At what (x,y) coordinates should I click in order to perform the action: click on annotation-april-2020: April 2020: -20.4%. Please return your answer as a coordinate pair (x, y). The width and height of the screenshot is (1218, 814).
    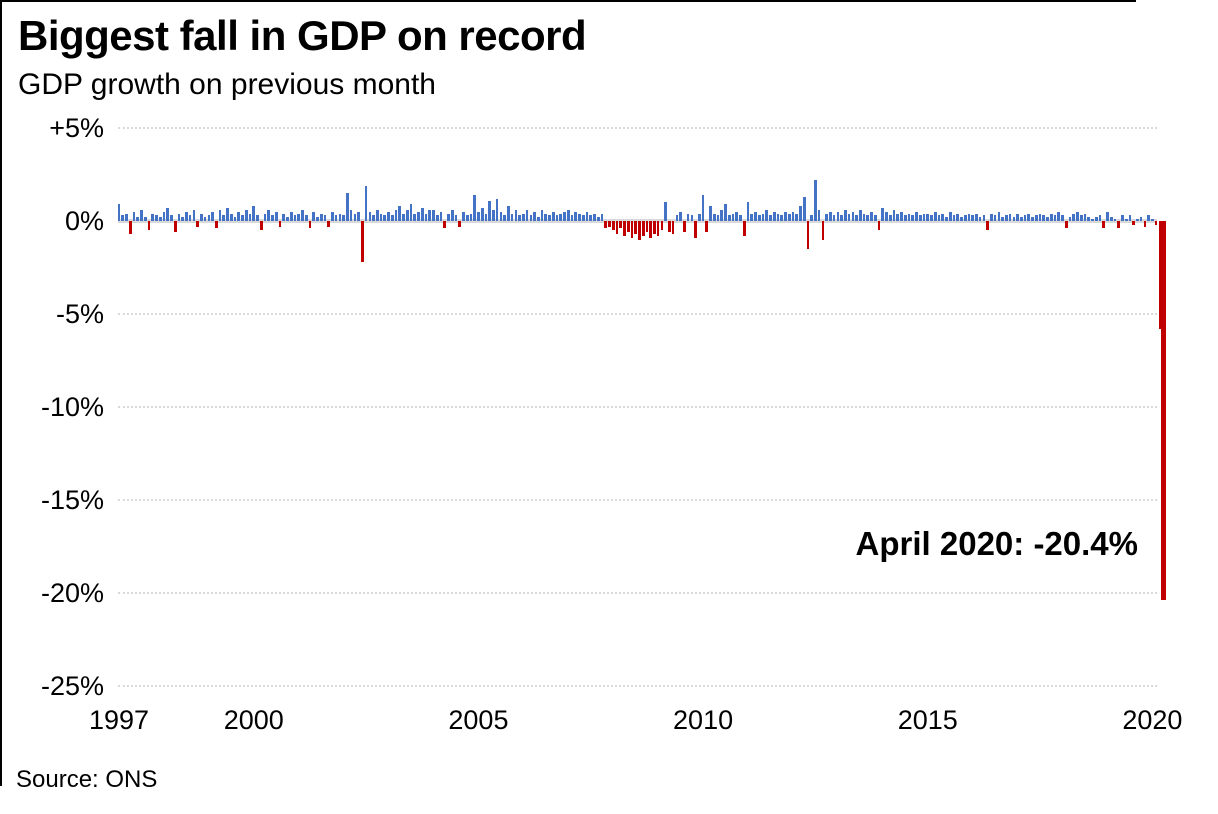
    Looking at the image, I should click on (996, 543).